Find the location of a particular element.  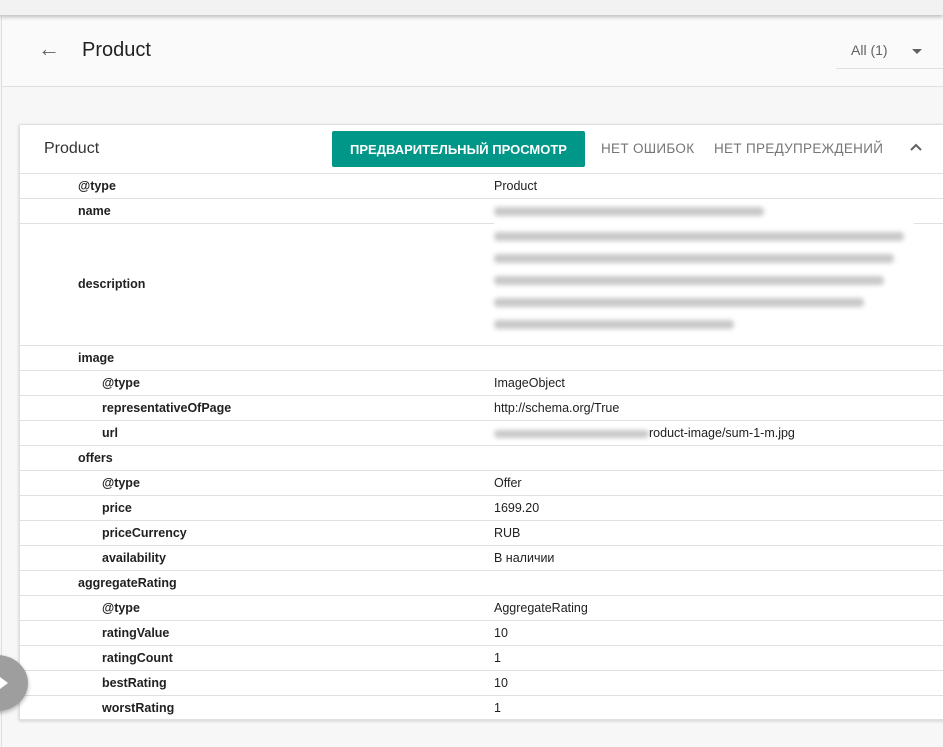

property-key: aggregateRating is located at coordinates (127, 583).